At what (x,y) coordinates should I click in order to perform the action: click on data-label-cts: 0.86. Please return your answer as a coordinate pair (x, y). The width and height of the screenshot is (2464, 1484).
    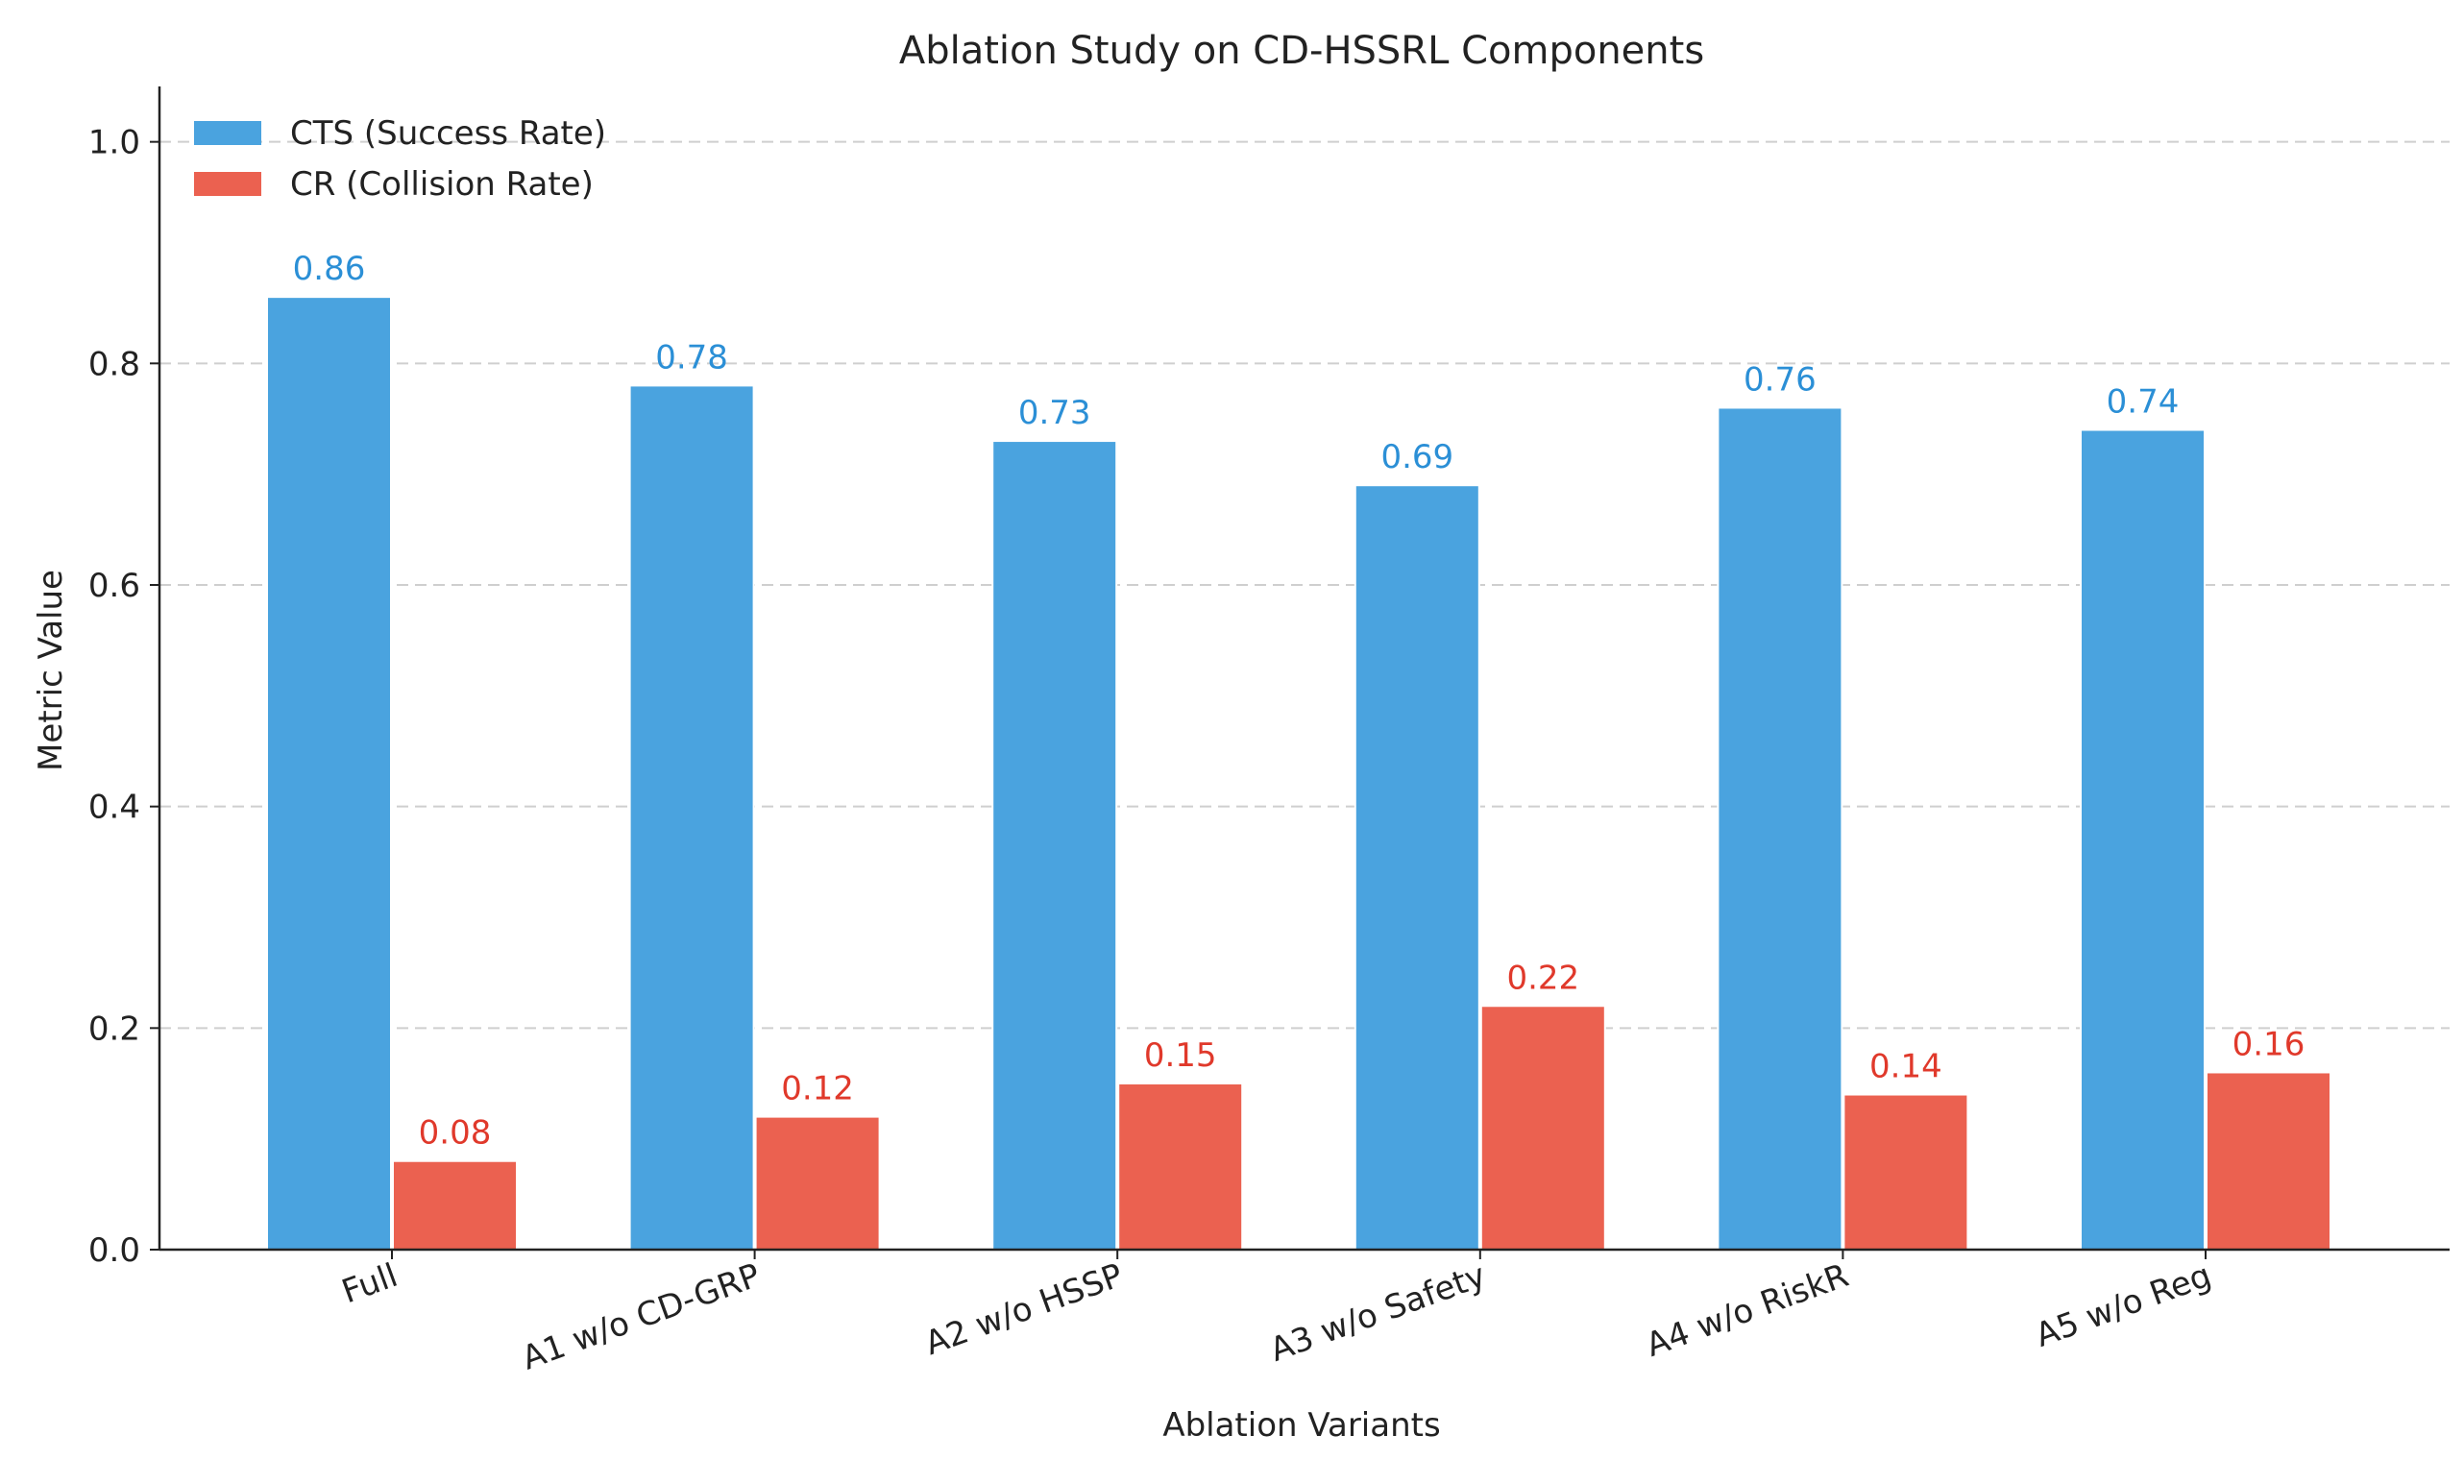
    Looking at the image, I should click on (330, 269).